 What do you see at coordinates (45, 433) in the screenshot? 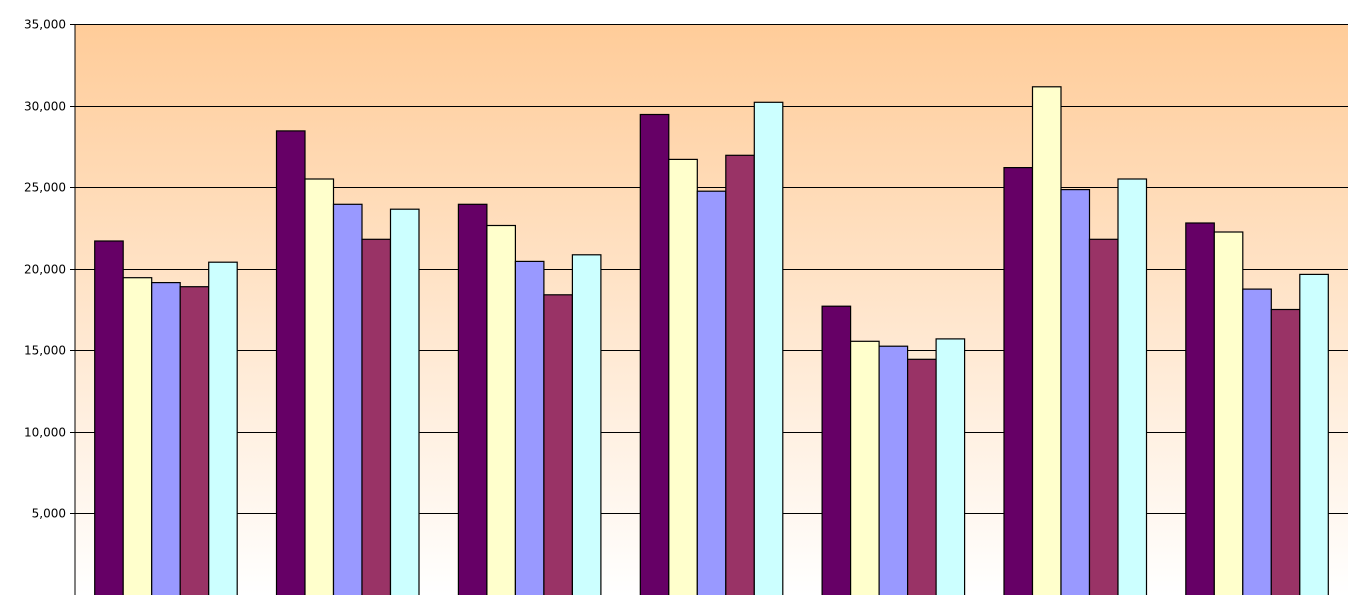
I see `y-tick-label: 10,000` at bounding box center [45, 433].